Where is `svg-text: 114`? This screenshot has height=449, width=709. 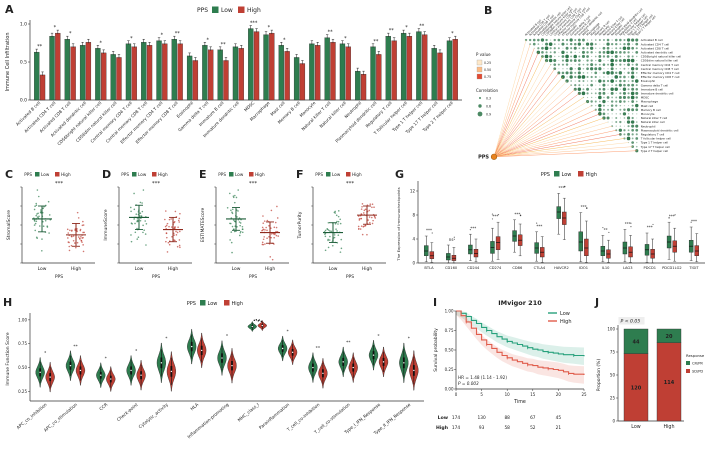
svg-text: 114 is located at coordinates (669, 383).